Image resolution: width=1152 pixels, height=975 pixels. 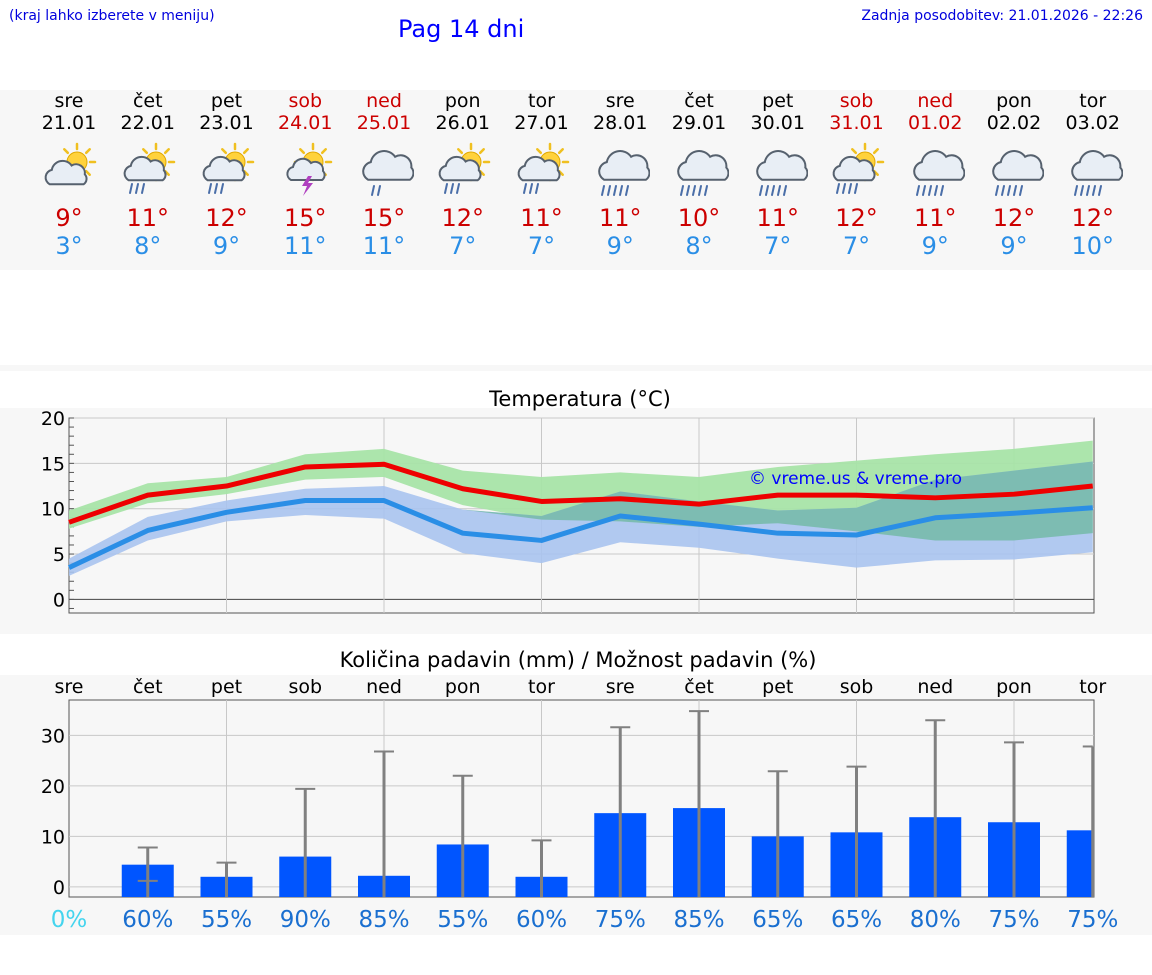 What do you see at coordinates (462, 123) in the screenshot?
I see `day-date: 26.01` at bounding box center [462, 123].